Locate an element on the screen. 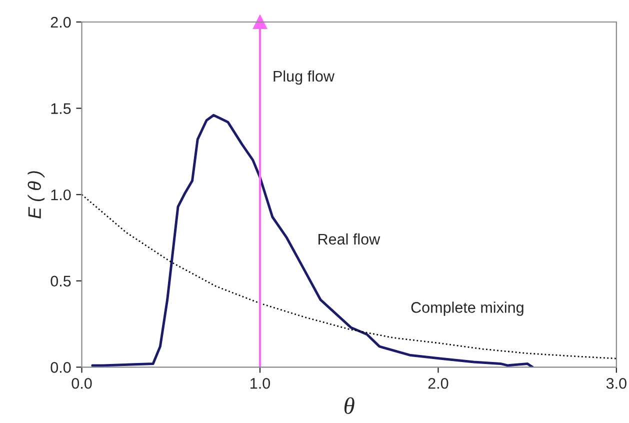 This screenshot has height=423, width=629. y-tick-label: 1.0 is located at coordinates (61, 194).